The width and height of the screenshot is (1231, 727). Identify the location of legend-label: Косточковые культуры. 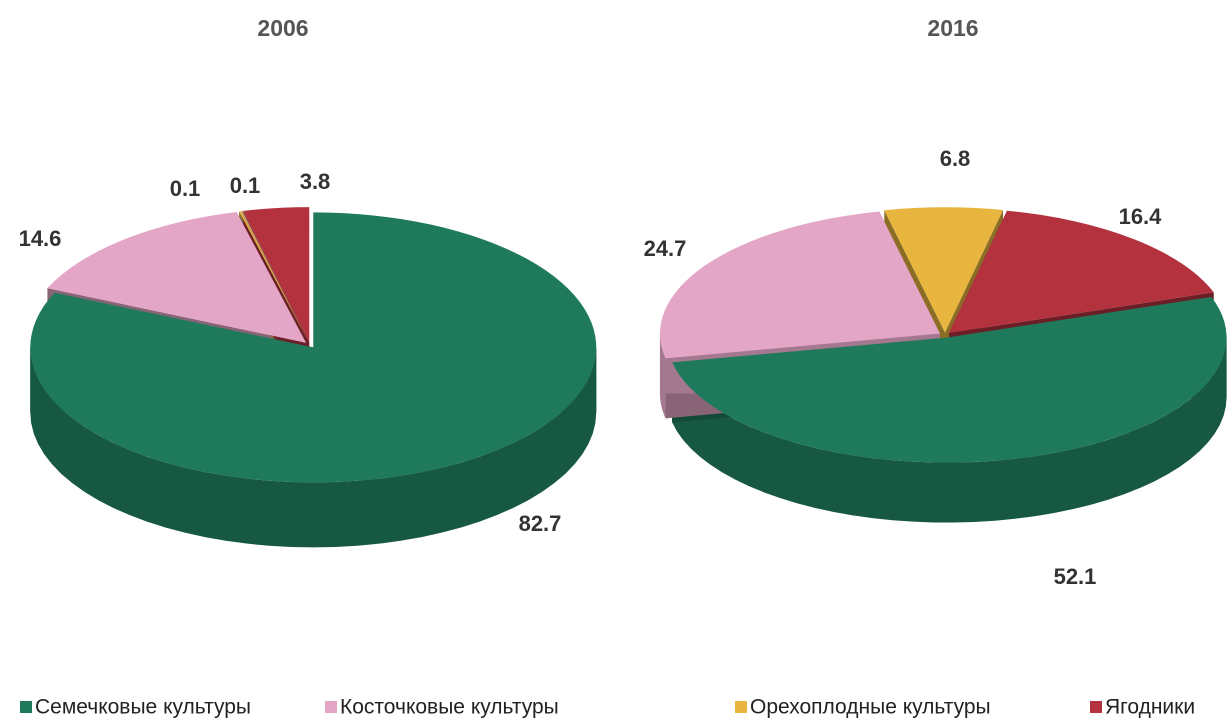
(449, 707).